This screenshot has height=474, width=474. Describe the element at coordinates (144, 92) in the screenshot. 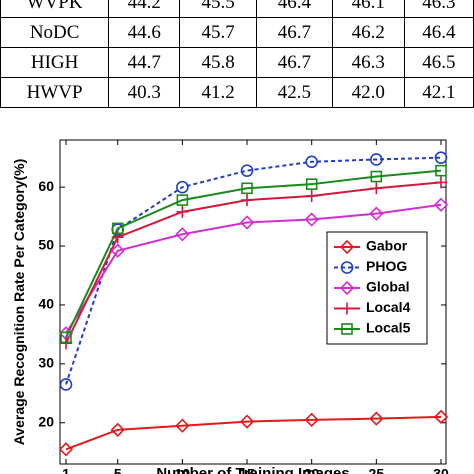

I see `table-cell: 40.3` at that location.